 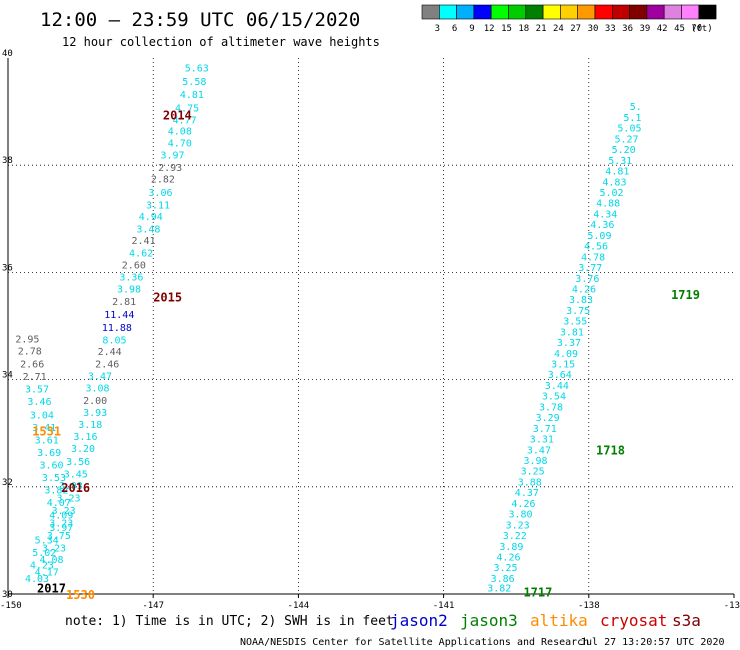 What do you see at coordinates (85, 437) in the screenshot?
I see `data-point-label: 3.16` at bounding box center [85, 437].